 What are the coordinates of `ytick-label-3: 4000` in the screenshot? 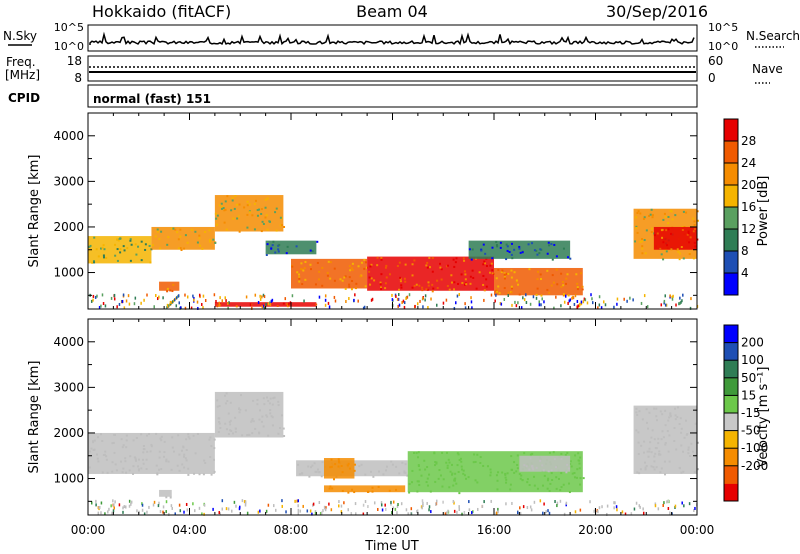 It's located at (68, 342).